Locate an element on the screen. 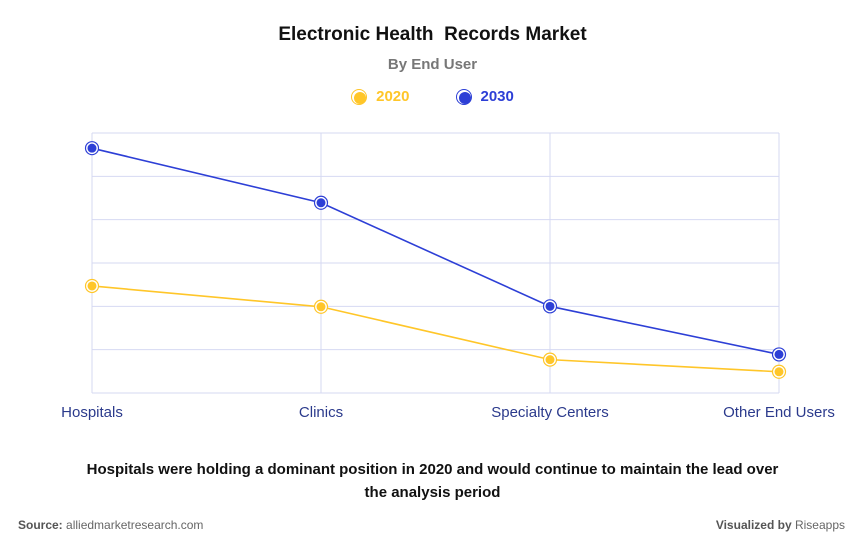 The width and height of the screenshot is (865, 553). legend-swatch-2030 is located at coordinates (463, 96).